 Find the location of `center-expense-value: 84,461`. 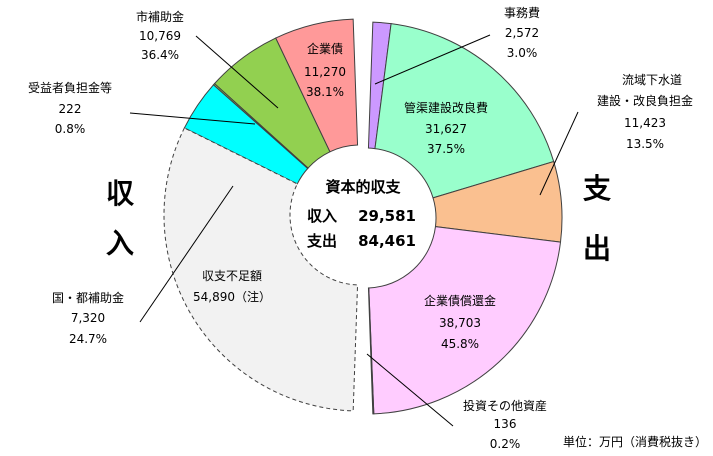

center-expense-value: 84,461 is located at coordinates (387, 241).